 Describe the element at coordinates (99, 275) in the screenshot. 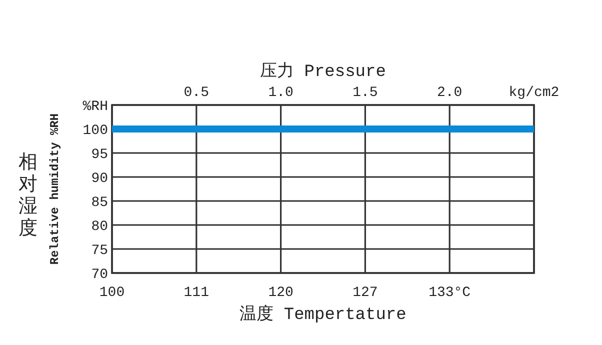

I see `y-tick-label: 70` at that location.